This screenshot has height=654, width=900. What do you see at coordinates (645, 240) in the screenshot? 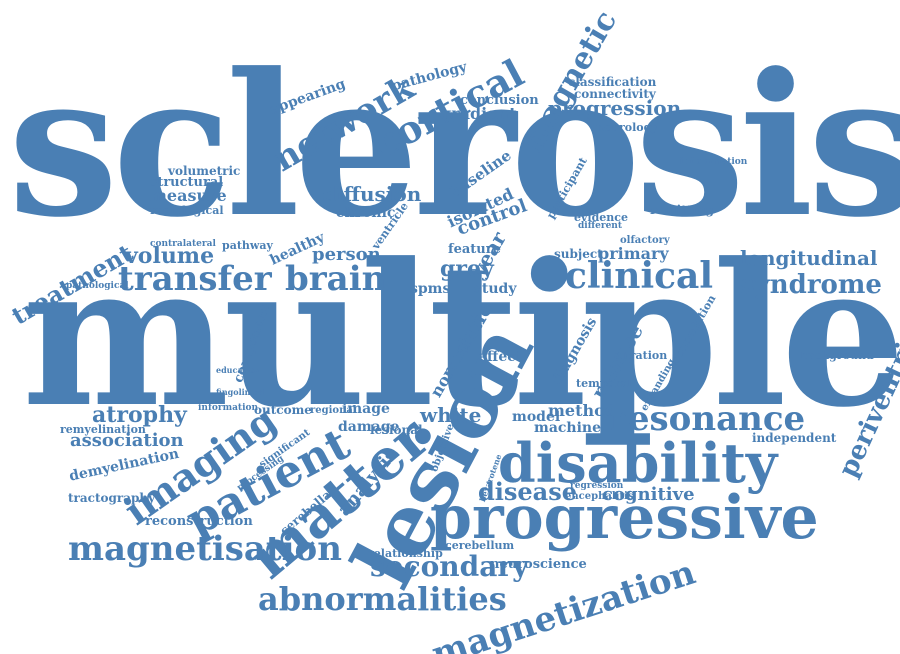
I see `word-olfactory: olfactory` at bounding box center [645, 240].